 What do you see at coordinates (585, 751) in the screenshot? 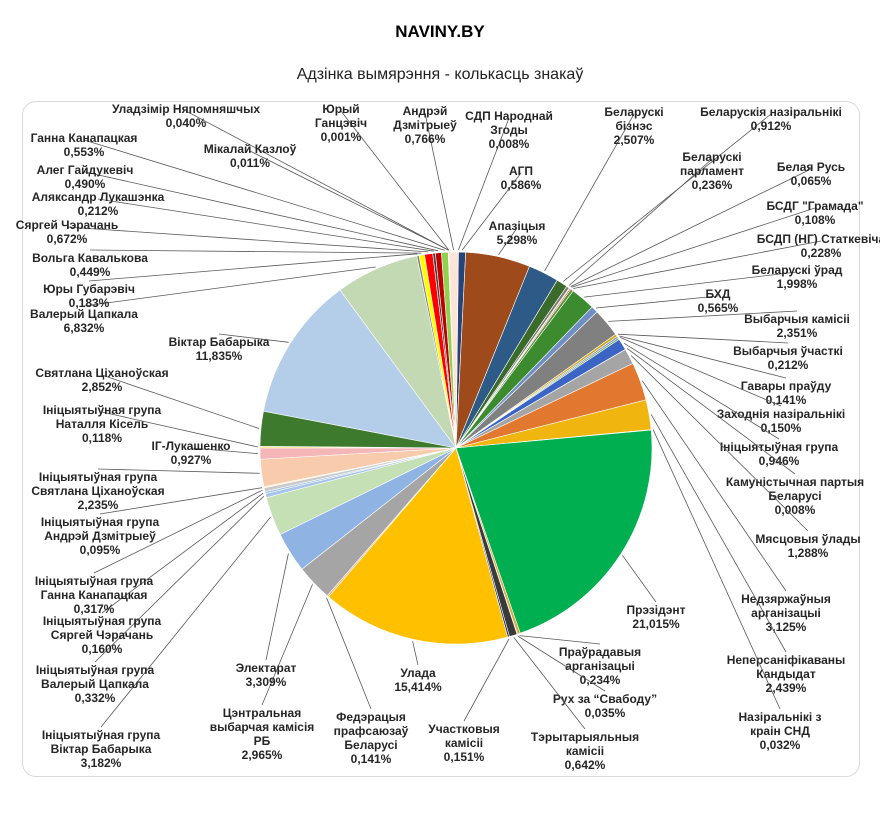
I see `slice-name: камісіі` at bounding box center [585, 751].